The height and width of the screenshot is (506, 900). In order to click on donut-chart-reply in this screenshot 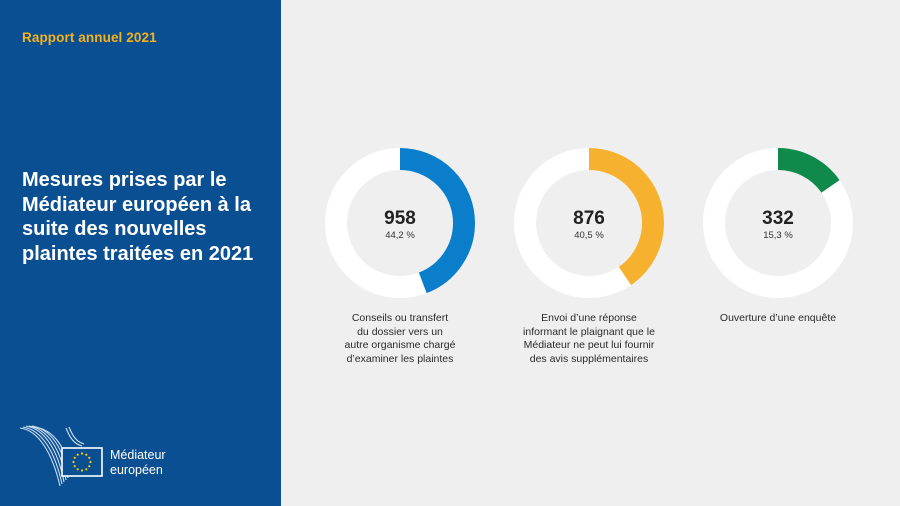, I will do `click(589, 223)`.